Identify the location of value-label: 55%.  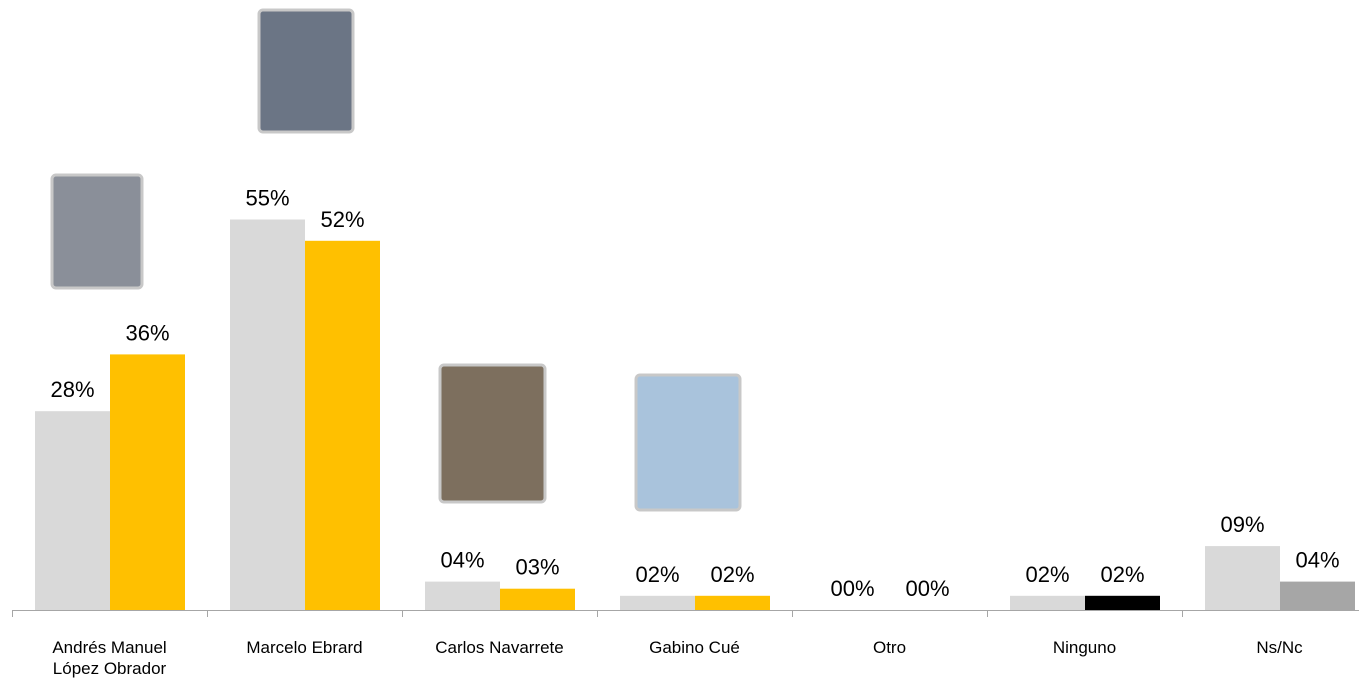
(267, 198).